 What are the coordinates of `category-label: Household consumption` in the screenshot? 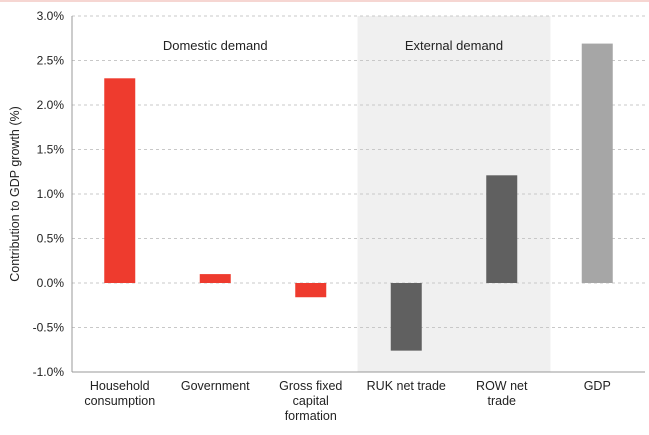 It's located at (119, 393).